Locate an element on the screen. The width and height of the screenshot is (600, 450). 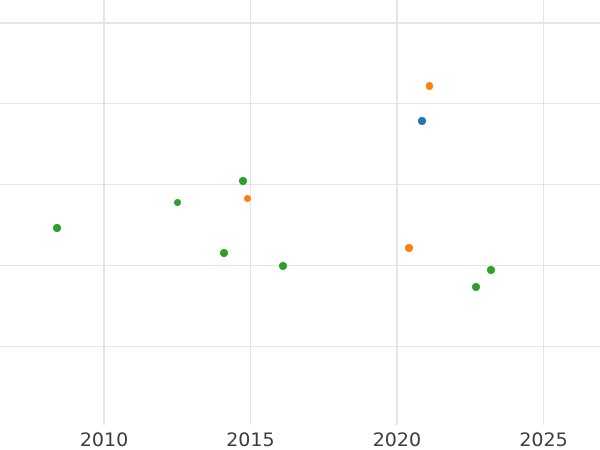
x-tick-label: 2010 is located at coordinates (104, 439).